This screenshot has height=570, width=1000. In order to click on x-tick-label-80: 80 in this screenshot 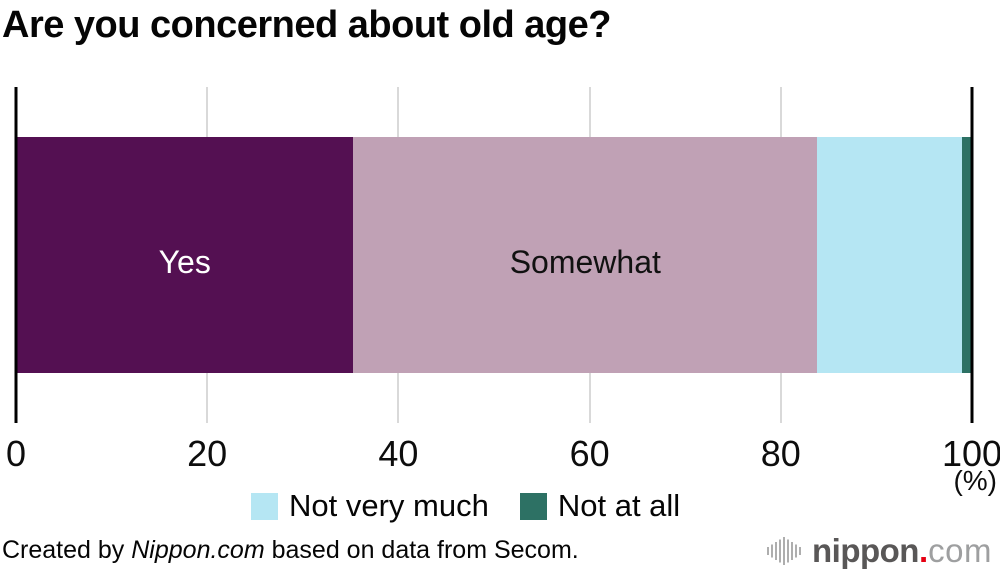, I will do `click(780, 453)`.